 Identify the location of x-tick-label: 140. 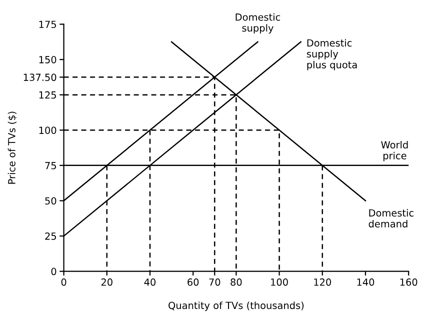
(365, 282).